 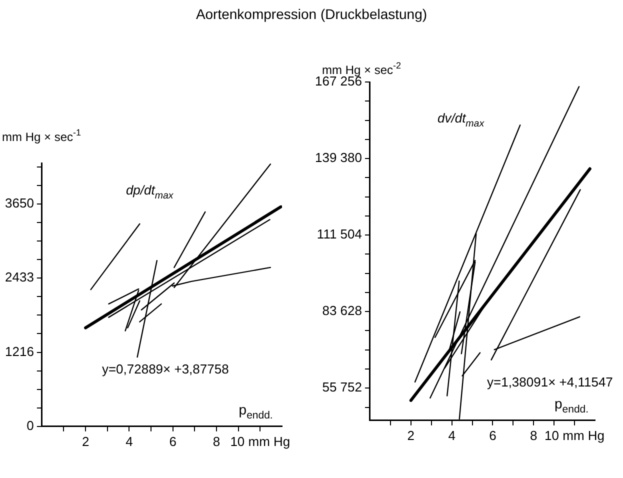 What do you see at coordinates (338, 158) in the screenshot?
I see `y-tick-label: 139 380` at bounding box center [338, 158].